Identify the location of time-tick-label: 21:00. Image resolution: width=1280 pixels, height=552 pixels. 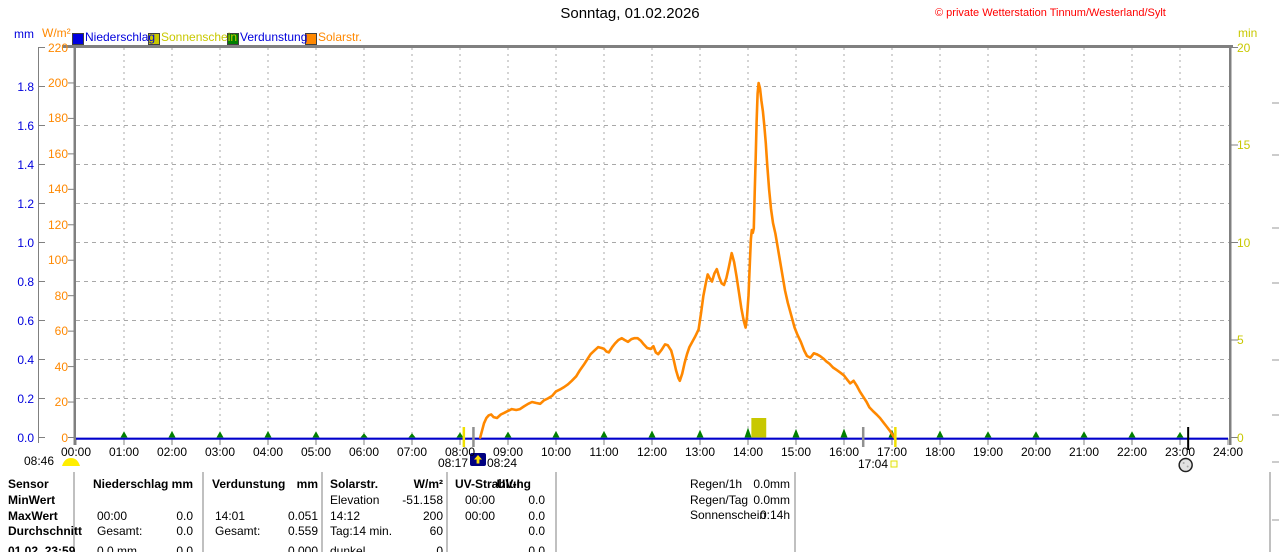
(1084, 452).